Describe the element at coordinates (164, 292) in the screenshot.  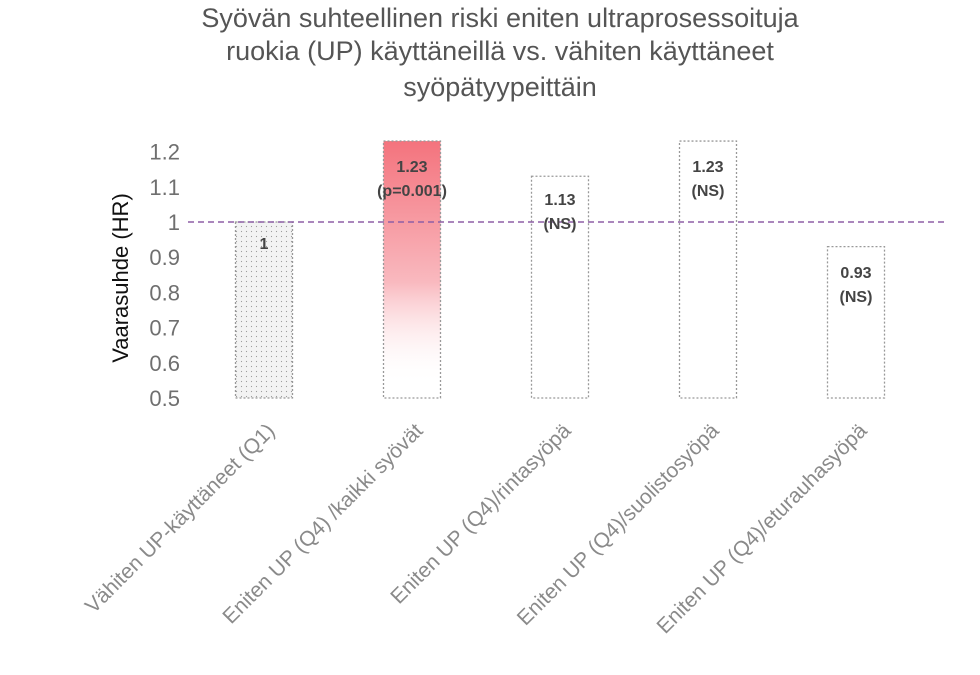
I see `y-tick-label: 0.8` at that location.